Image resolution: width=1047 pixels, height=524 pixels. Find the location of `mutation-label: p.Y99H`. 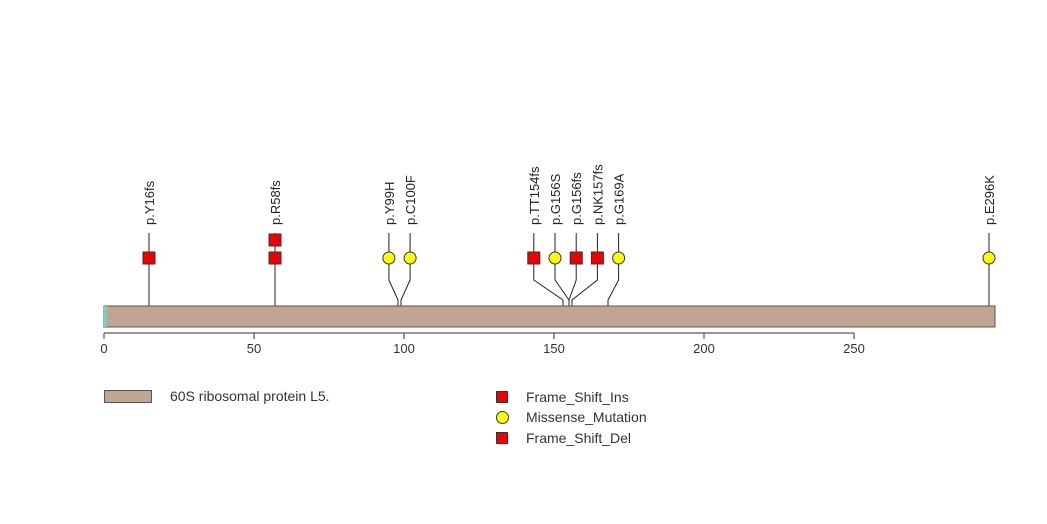

mutation-label: p.Y99H is located at coordinates (389, 203).